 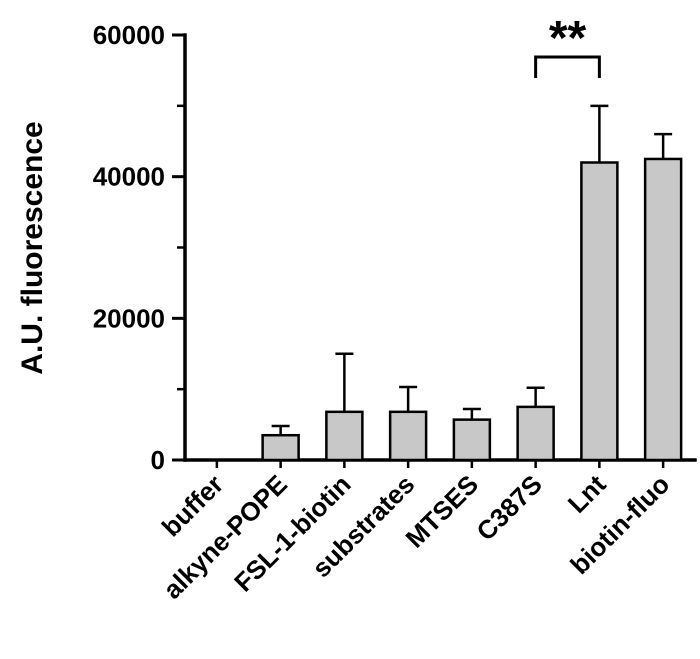 What do you see at coordinates (129, 177) in the screenshot?
I see `y-tick-label: 40000` at bounding box center [129, 177].